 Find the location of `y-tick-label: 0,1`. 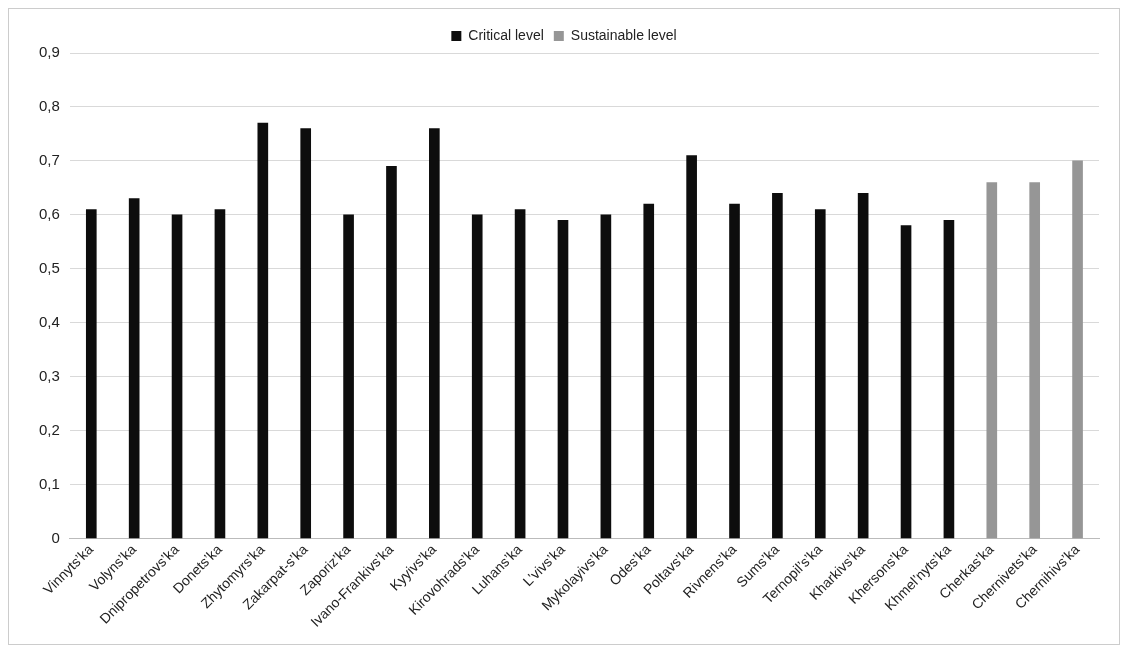

y-tick-label: 0,1 is located at coordinates (49, 483).